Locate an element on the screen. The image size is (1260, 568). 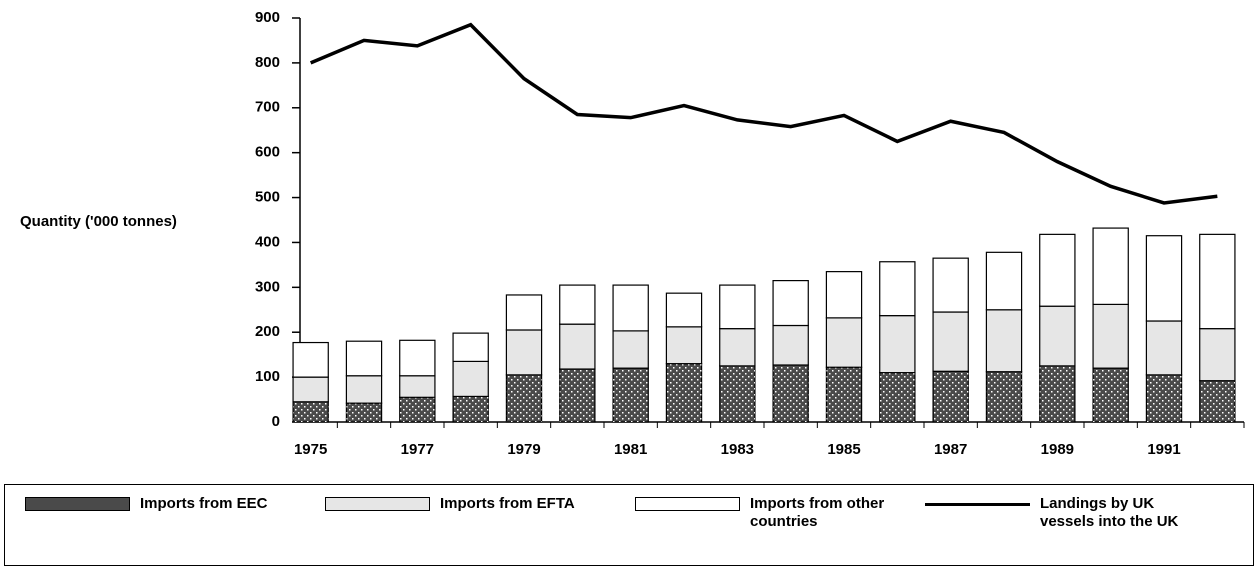
x-tick-label: 1991 is located at coordinates (1163, 449).